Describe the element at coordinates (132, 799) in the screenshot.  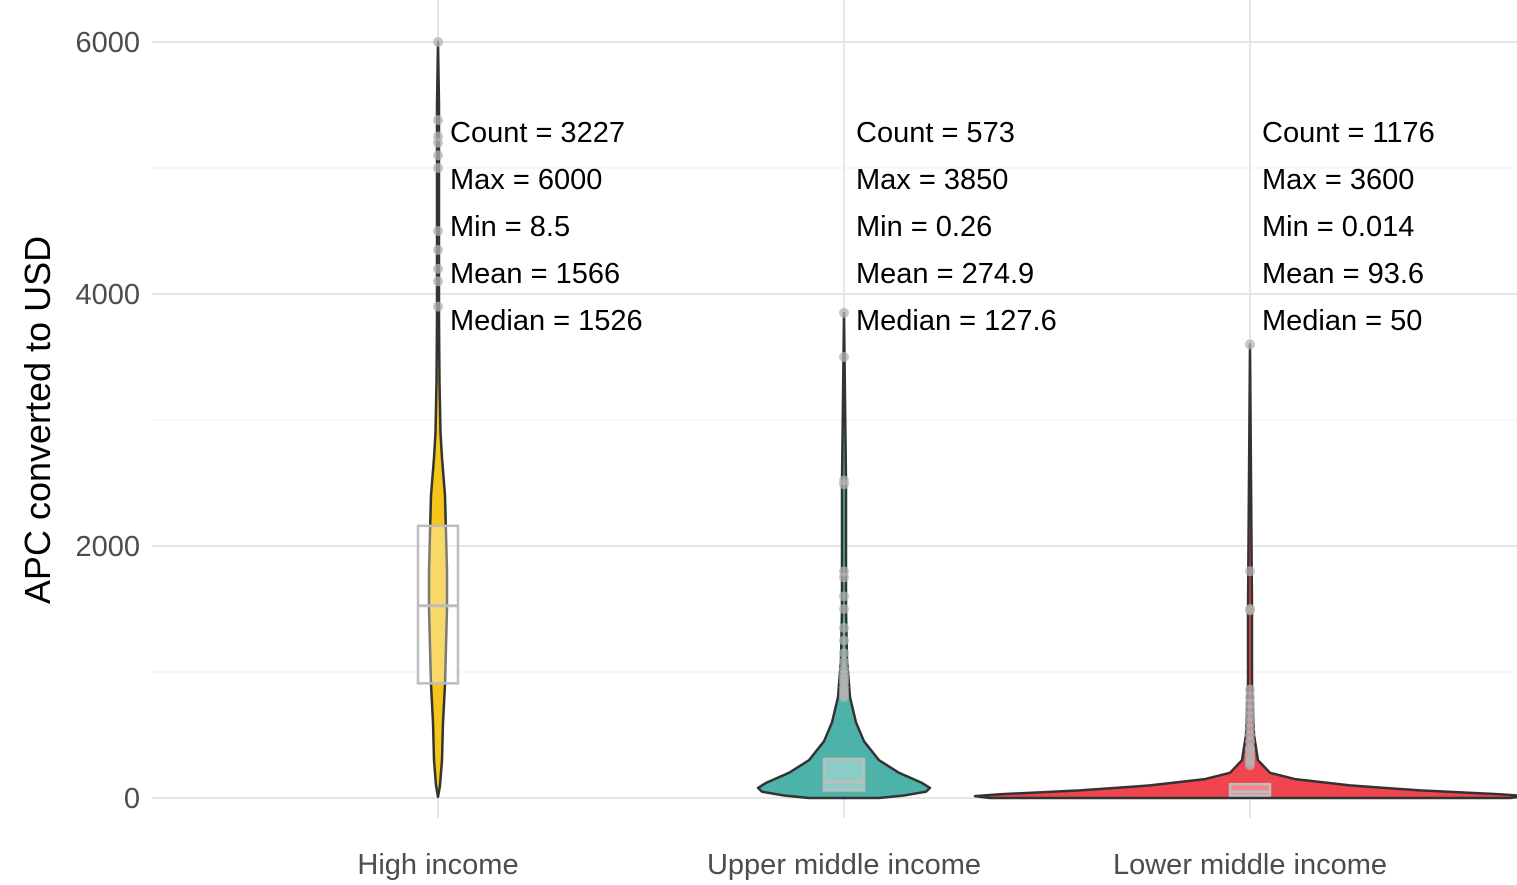
I see `y-tick-label: 0` at that location.